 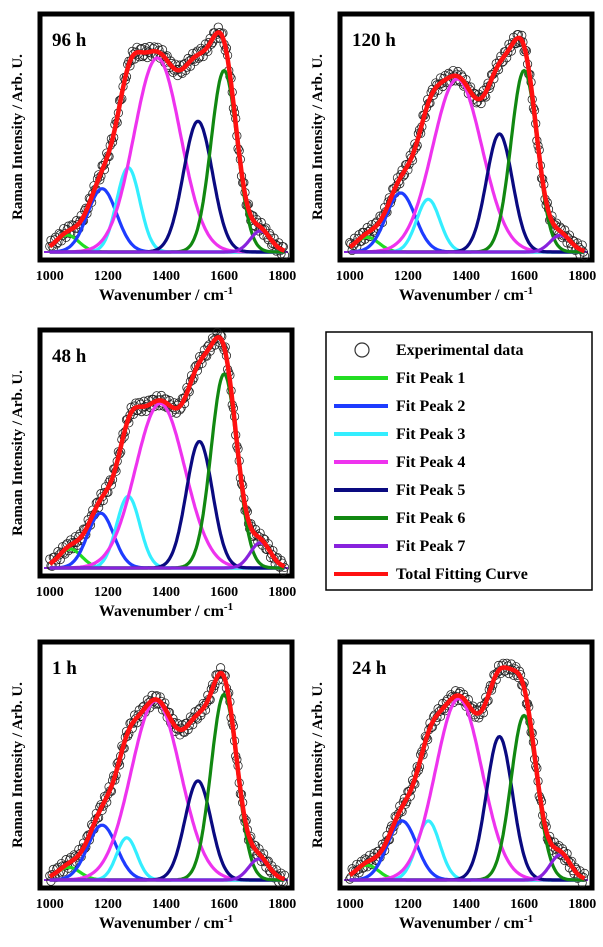 What do you see at coordinates (430, 490) in the screenshot?
I see `legend-label: Fit Peak 5` at bounding box center [430, 490].